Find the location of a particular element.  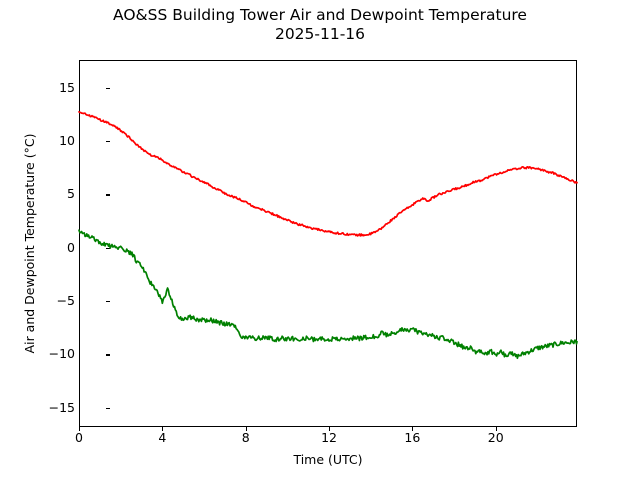

x-tick-label: 20 is located at coordinates (495, 437).